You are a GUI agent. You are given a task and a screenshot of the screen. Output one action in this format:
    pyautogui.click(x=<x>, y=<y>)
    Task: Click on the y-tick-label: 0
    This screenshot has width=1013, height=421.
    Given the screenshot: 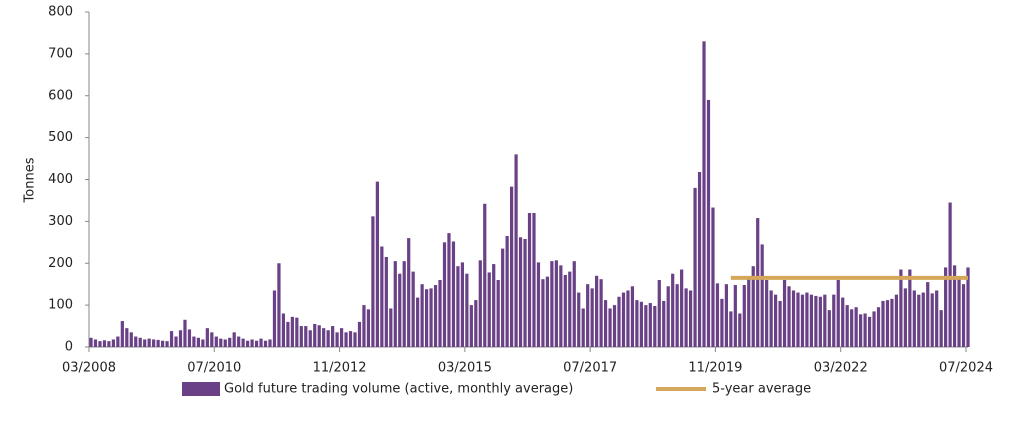 What is the action you would take?
    pyautogui.click(x=69, y=347)
    